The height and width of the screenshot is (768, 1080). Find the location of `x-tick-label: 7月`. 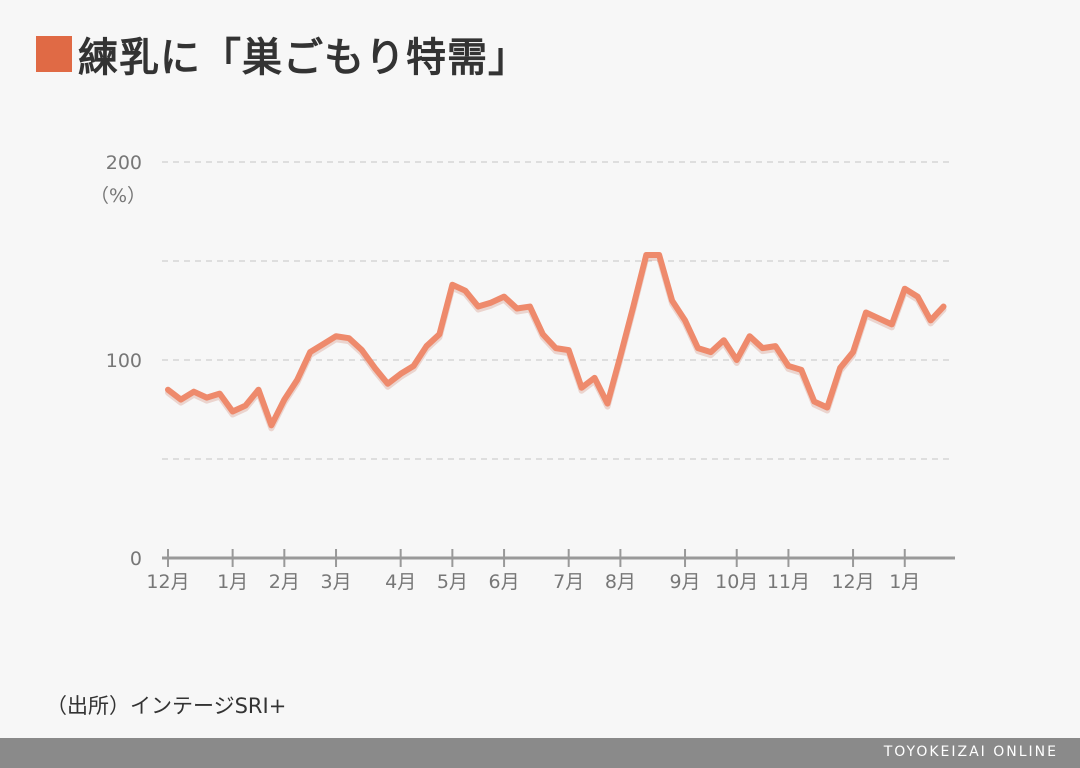

x-tick-label: 7月 is located at coordinates (568, 582).